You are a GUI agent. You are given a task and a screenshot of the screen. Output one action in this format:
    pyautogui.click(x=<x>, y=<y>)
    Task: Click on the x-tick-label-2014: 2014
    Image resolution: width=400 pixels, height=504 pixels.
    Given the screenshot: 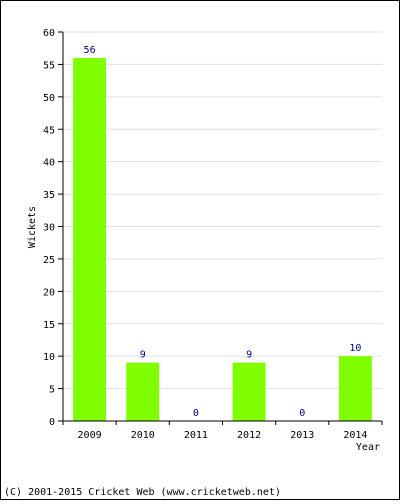 What is the action you would take?
    pyautogui.click(x=355, y=435)
    